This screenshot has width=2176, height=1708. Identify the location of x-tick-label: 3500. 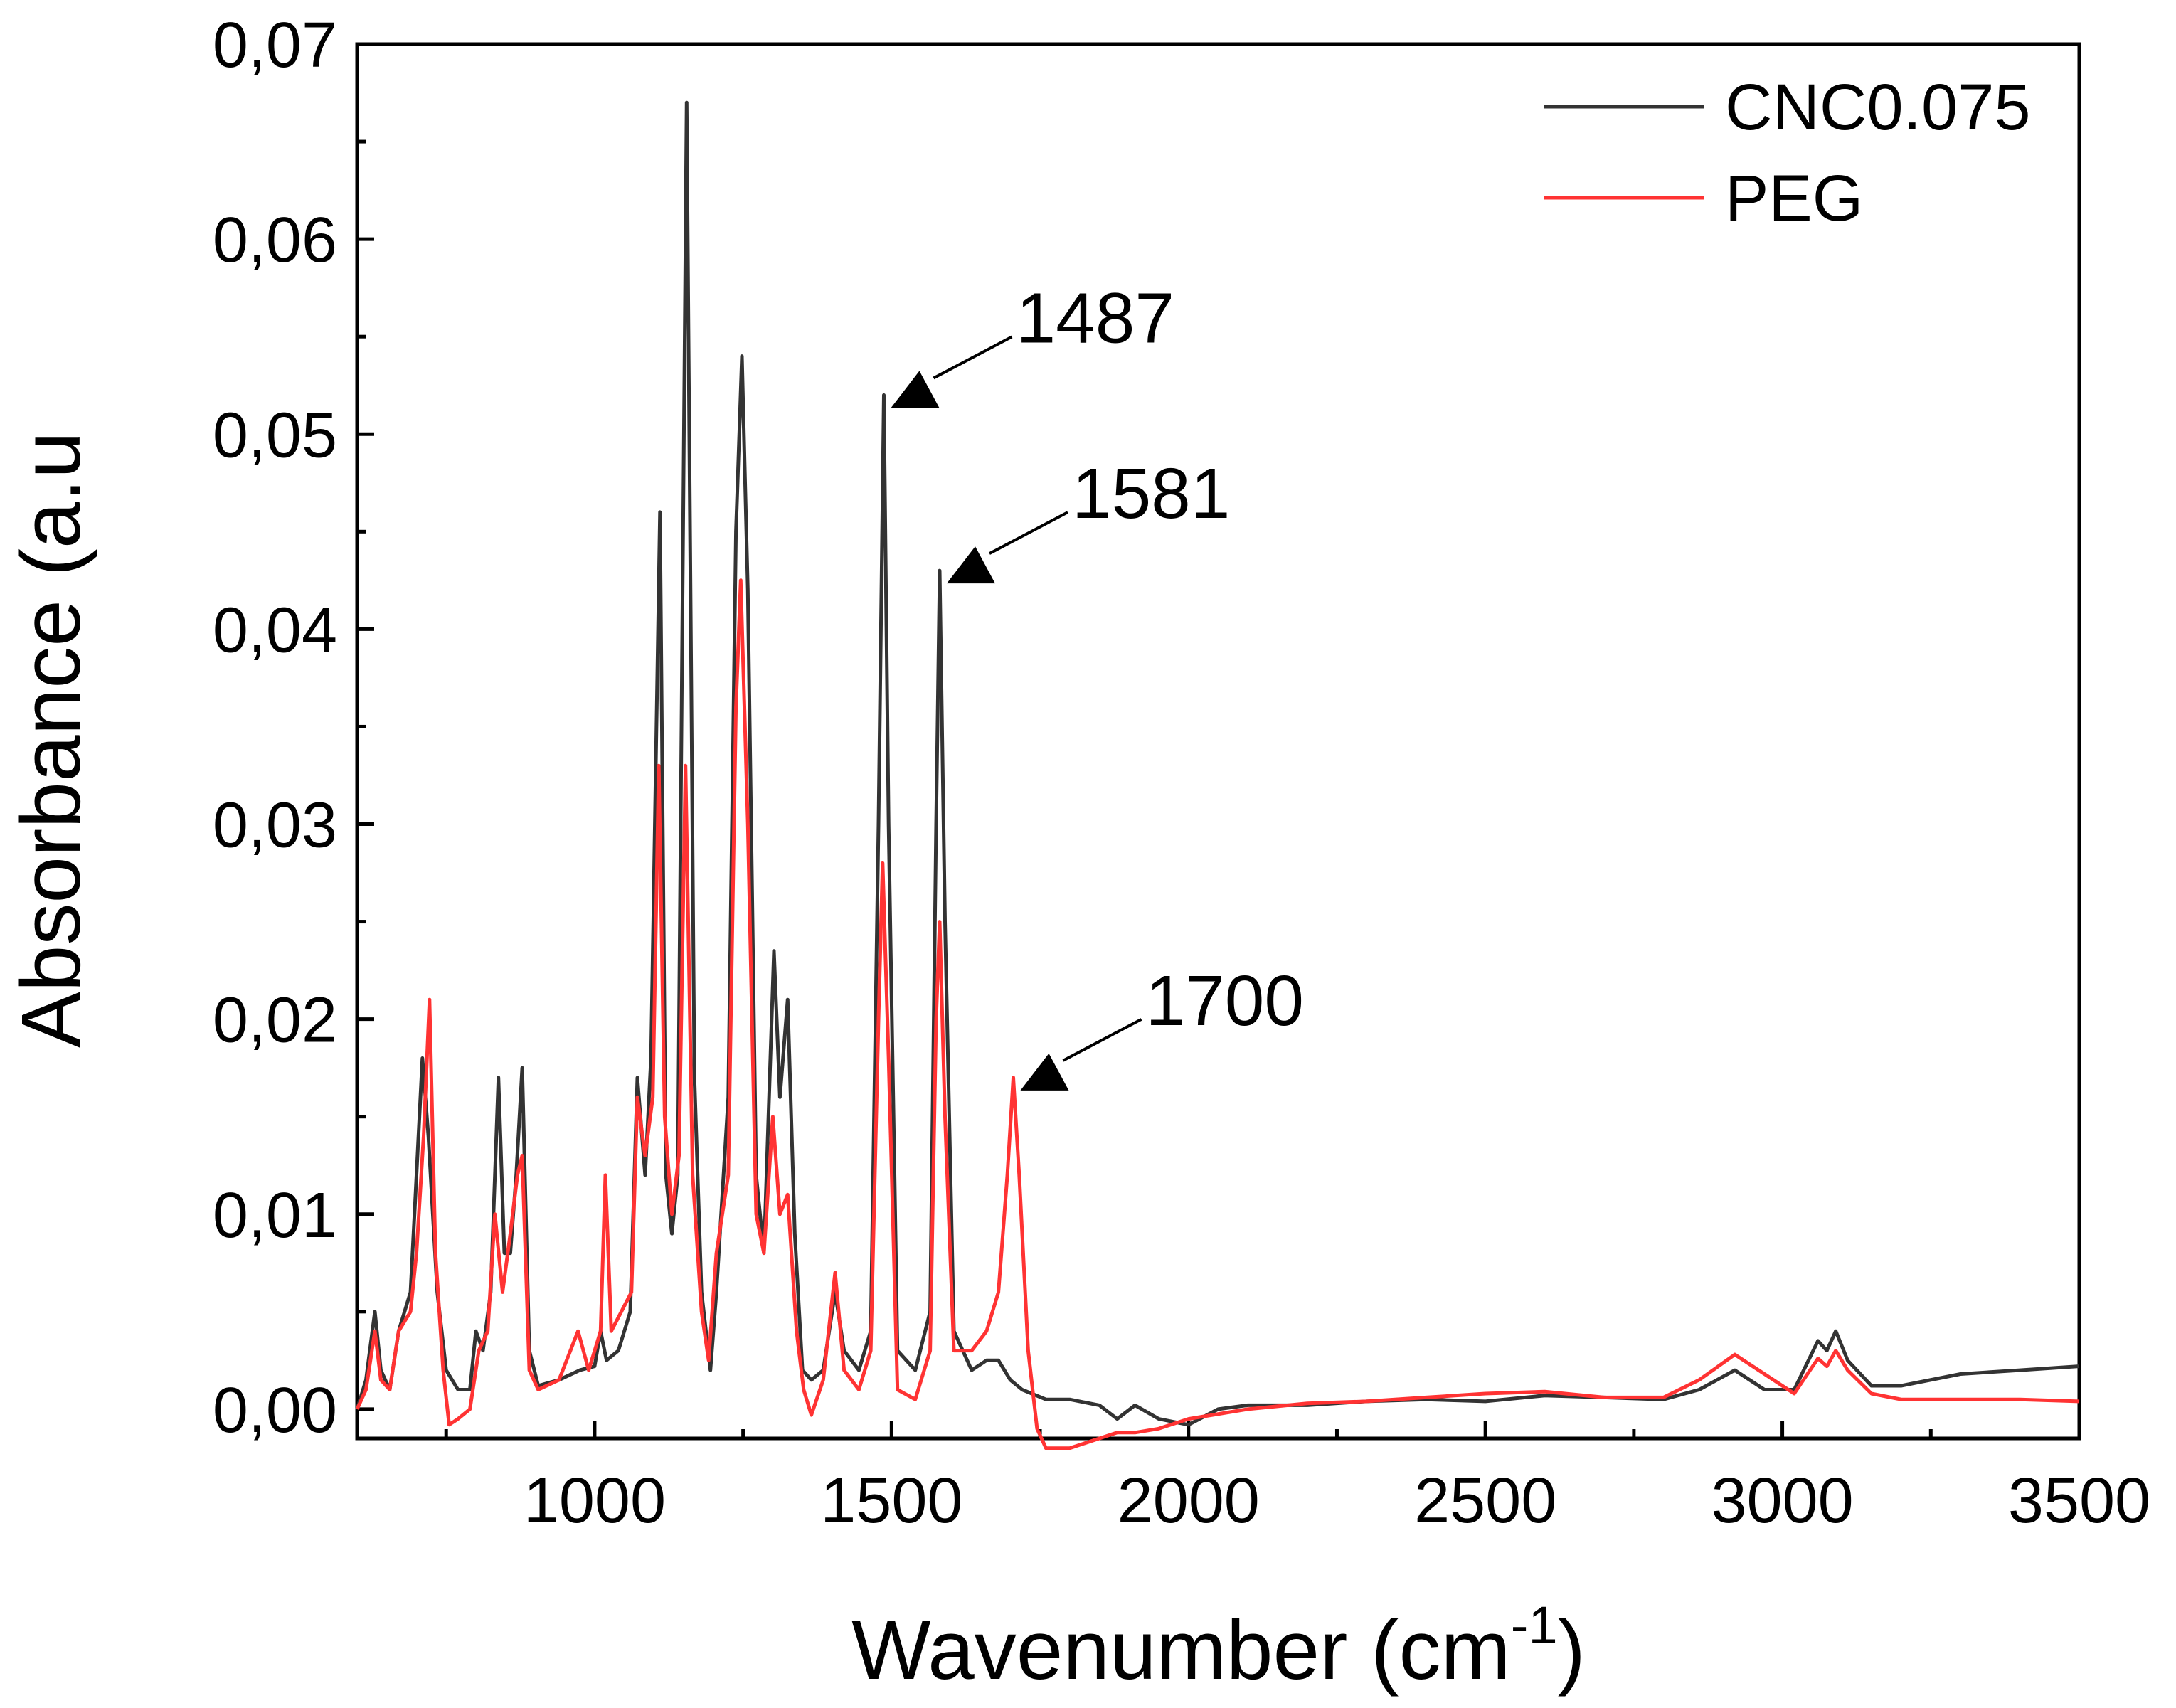
(2079, 1501).